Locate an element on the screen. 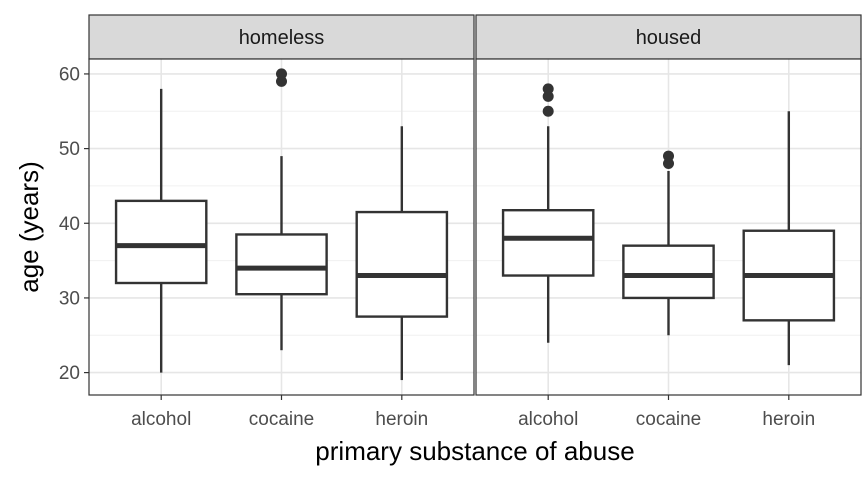  y-tick-label: 60 is located at coordinates (69, 74).